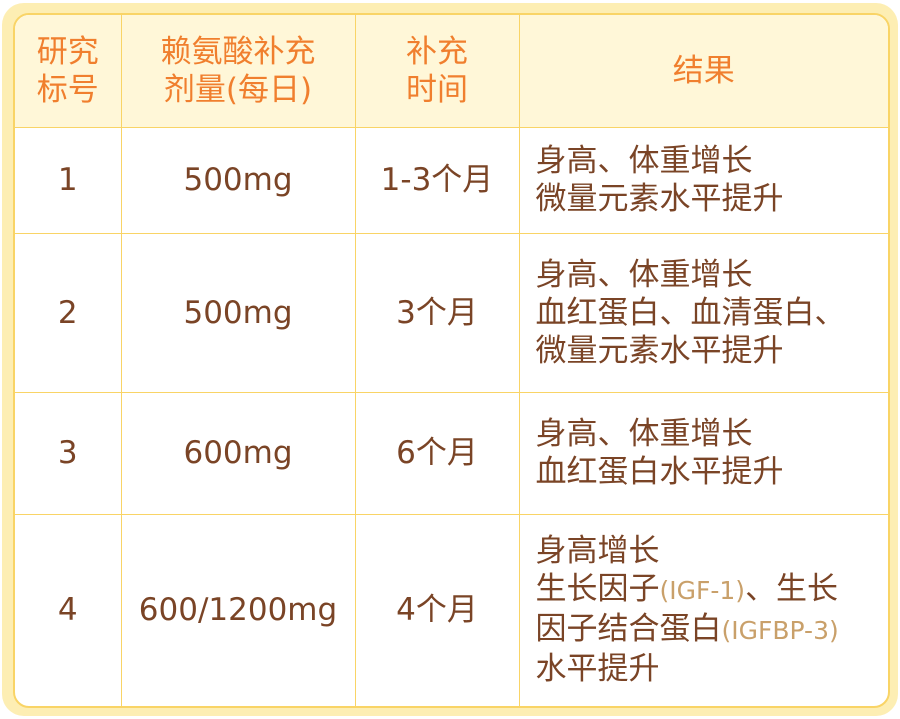 This screenshot has width=900, height=719. Describe the element at coordinates (703, 312) in the screenshot. I see `result: 身高、体重增长 血红蛋白、血清蛋白、 微量元素水平提升` at that location.